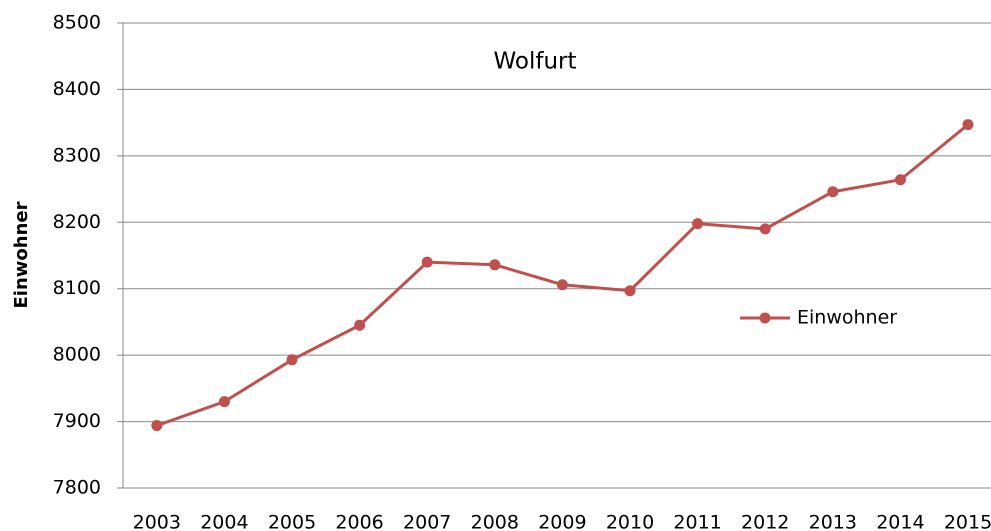 This screenshot has height=531, width=991. What do you see at coordinates (900, 521) in the screenshot?
I see `x-tick-label: 2014` at bounding box center [900, 521].